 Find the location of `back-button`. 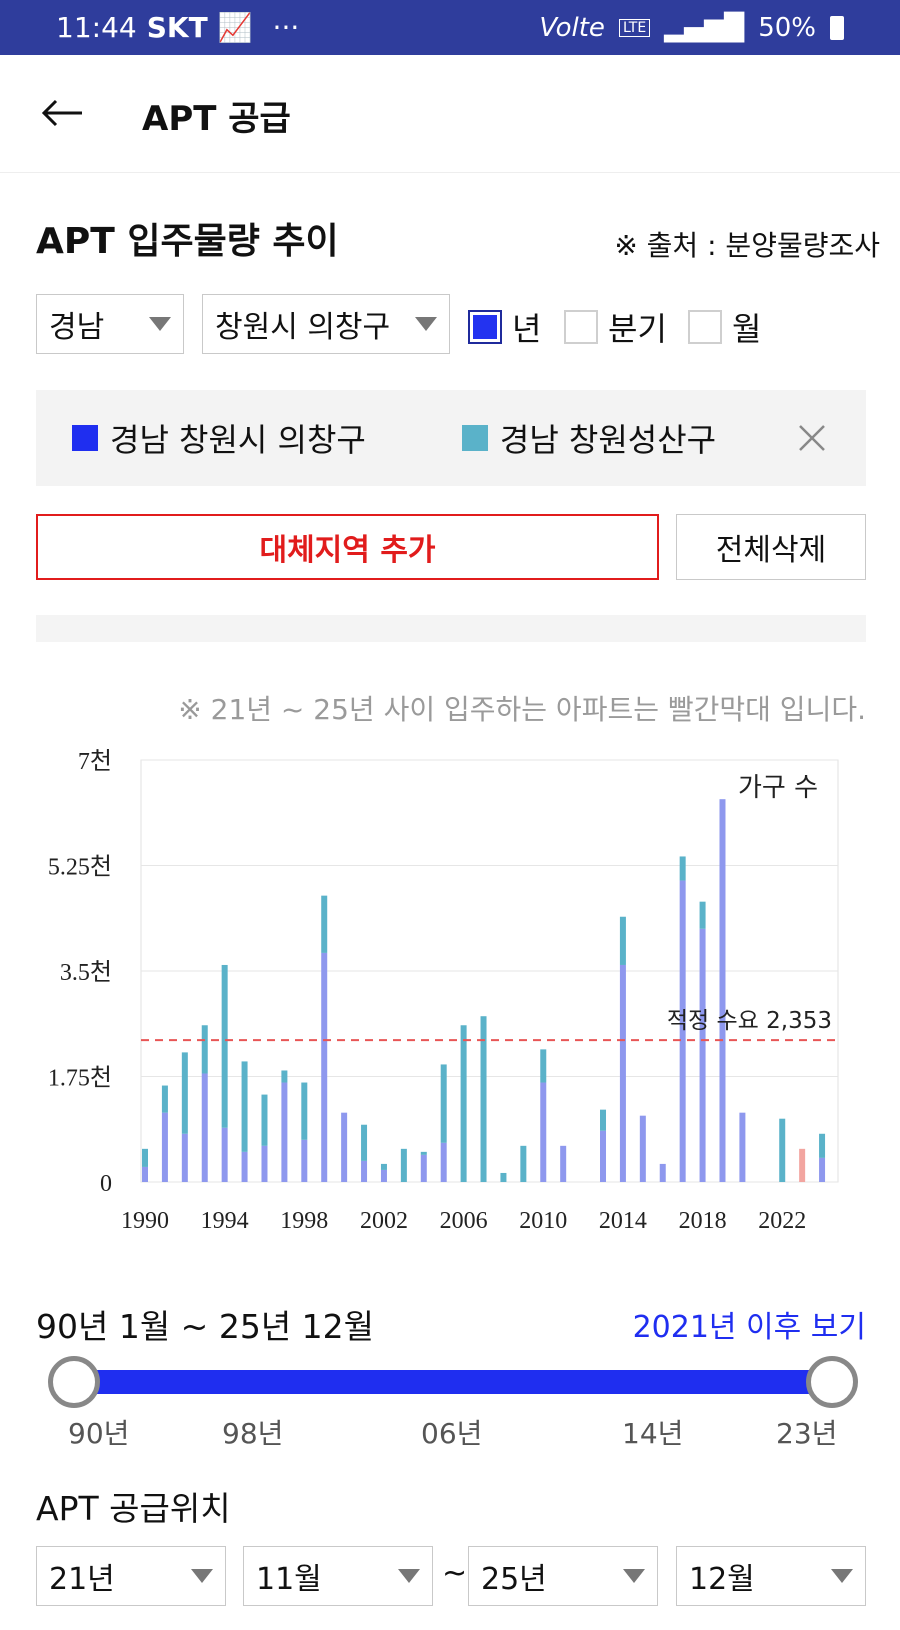

back-button is located at coordinates (62, 113).